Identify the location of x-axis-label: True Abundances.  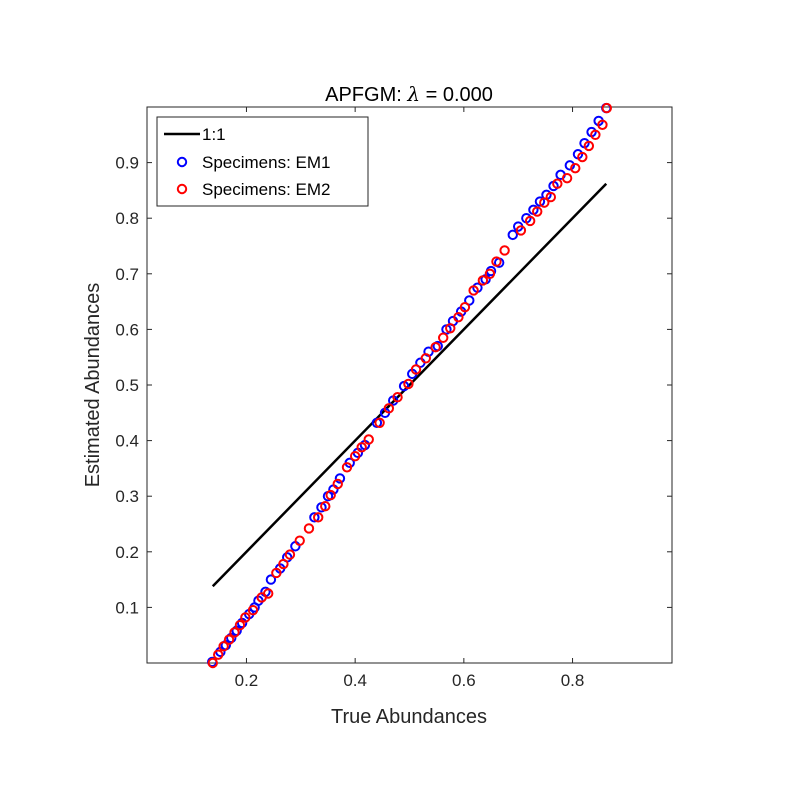
(409, 717).